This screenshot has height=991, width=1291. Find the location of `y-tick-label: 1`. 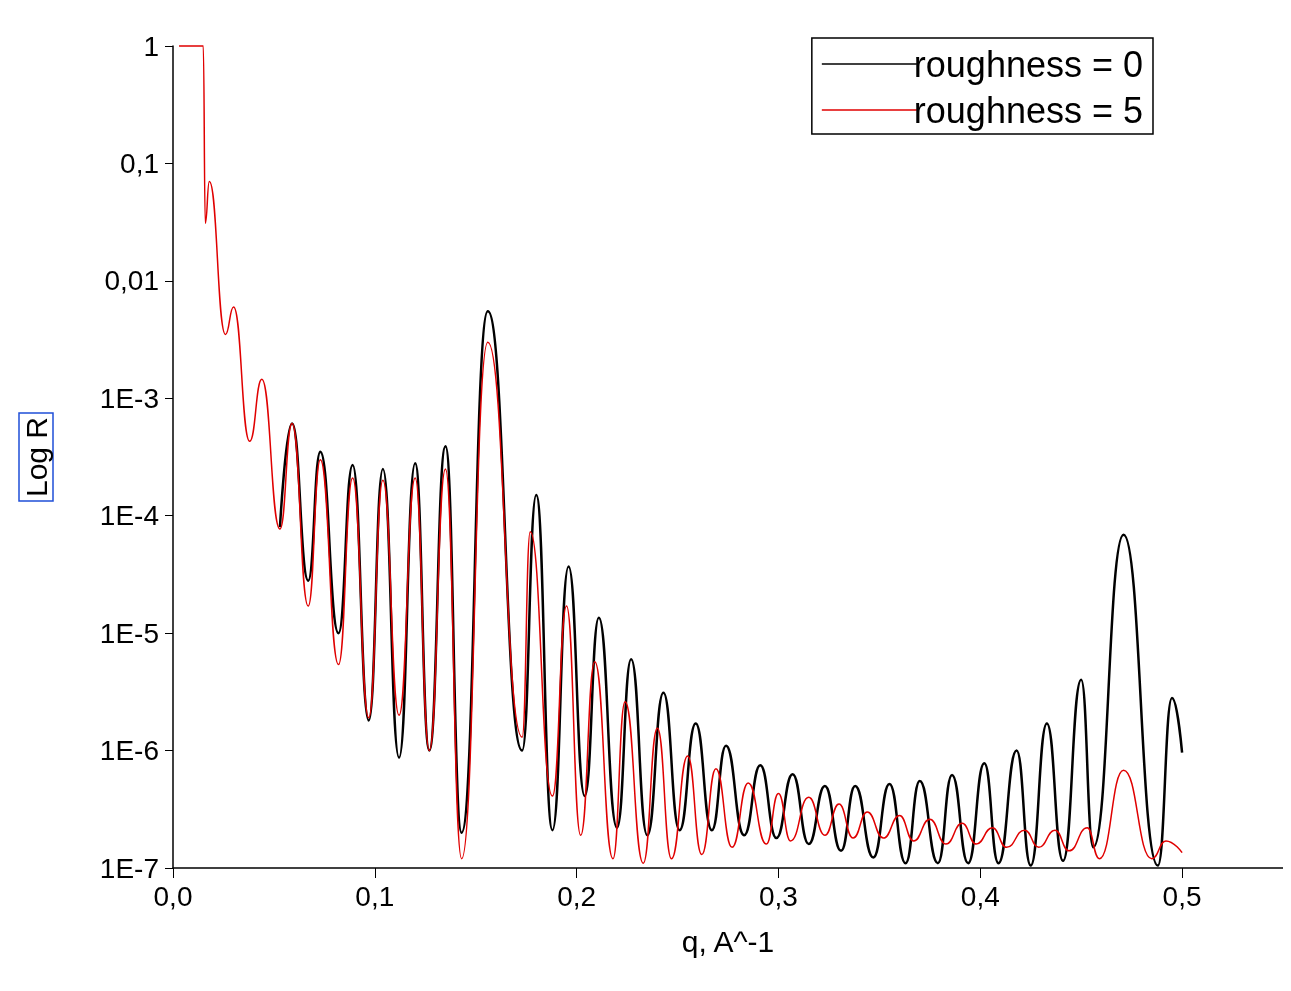

y-tick-label: 1 is located at coordinates (151, 46).